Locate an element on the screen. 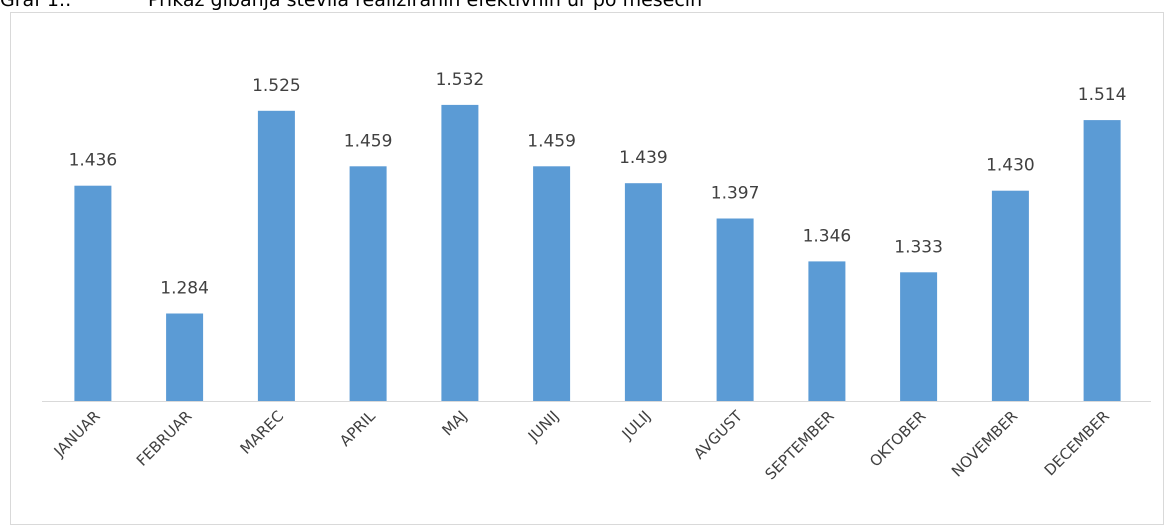 The width and height of the screenshot is (1176, 529). bar-april is located at coordinates (368, 283).